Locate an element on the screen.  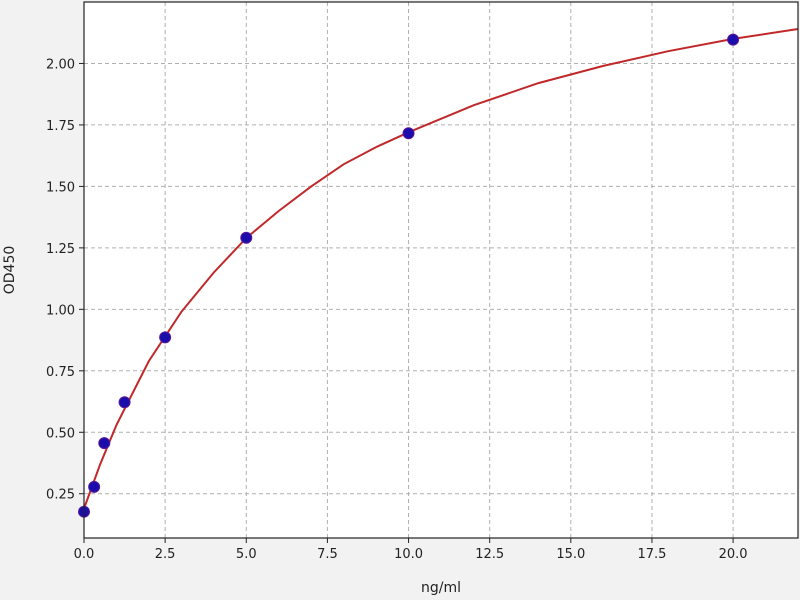
x-tick-label: 5.0 is located at coordinates (246, 554).